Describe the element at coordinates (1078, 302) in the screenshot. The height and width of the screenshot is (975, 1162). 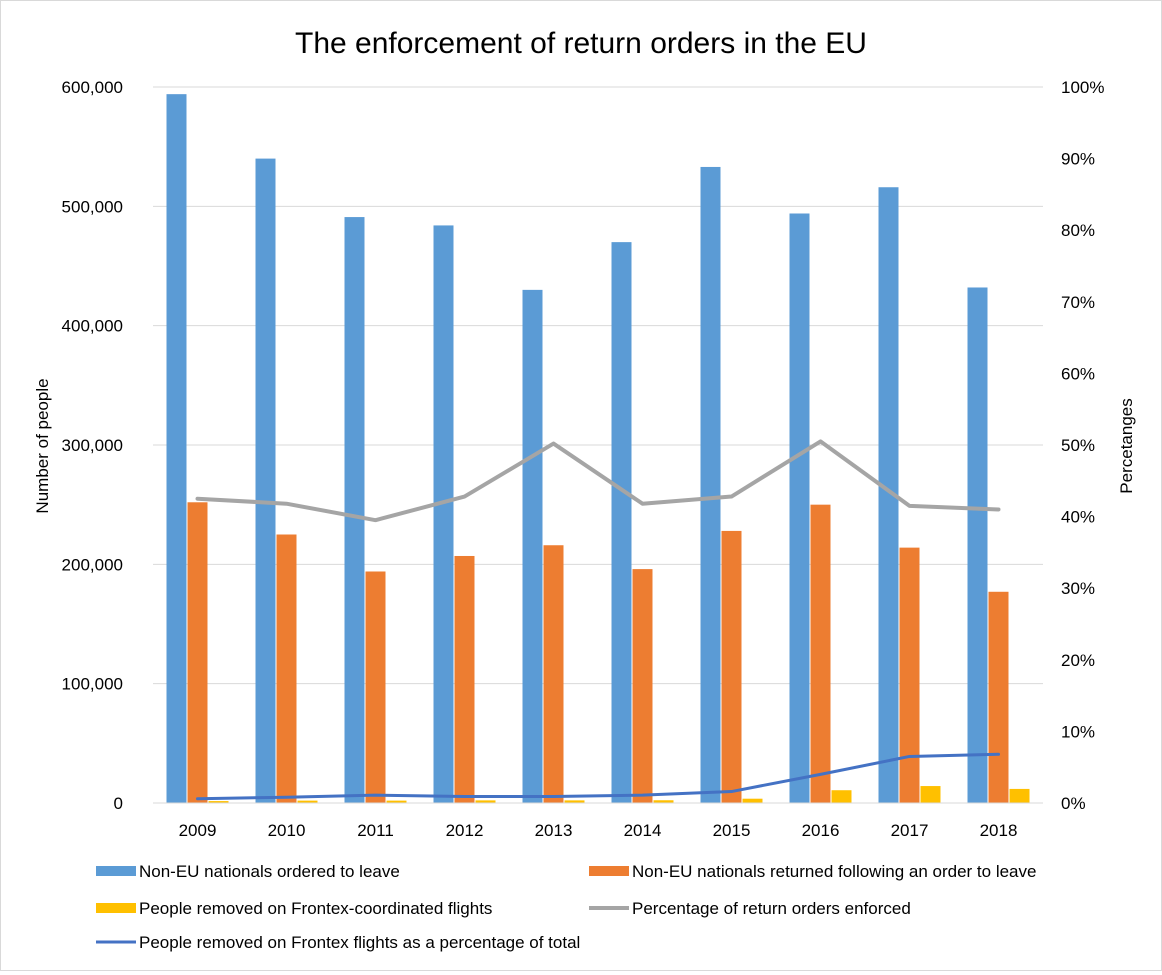
I see `y2-tick-label: 70%` at that location.